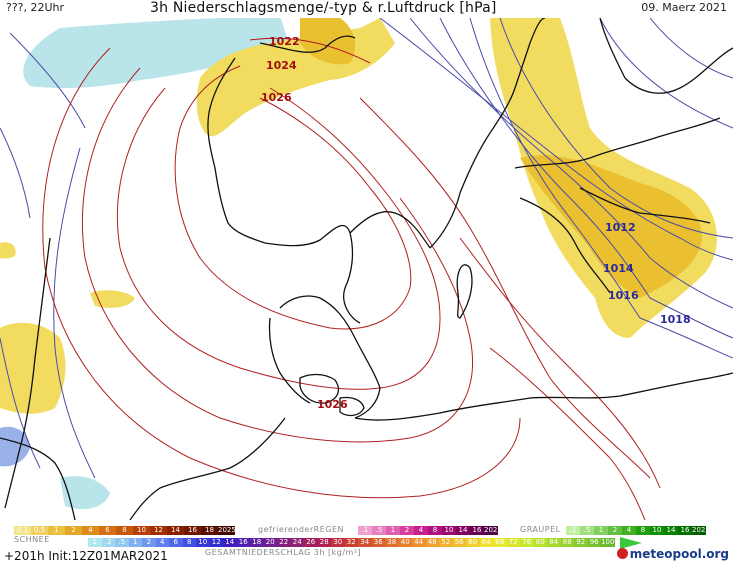 The height and width of the screenshot is (566, 733). Describe the element at coordinates (324, 542) in the screenshot. I see `legend-swatch: 28` at that location.